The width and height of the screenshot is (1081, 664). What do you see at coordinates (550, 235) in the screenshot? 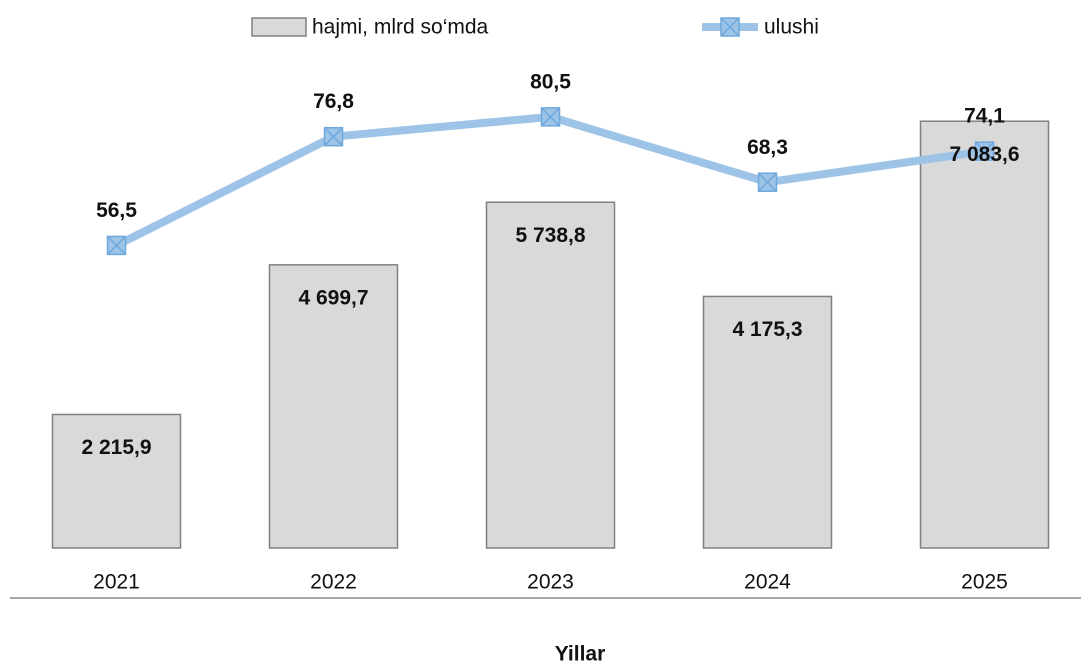
I see `data-label: 5 738,8` at bounding box center [550, 235].